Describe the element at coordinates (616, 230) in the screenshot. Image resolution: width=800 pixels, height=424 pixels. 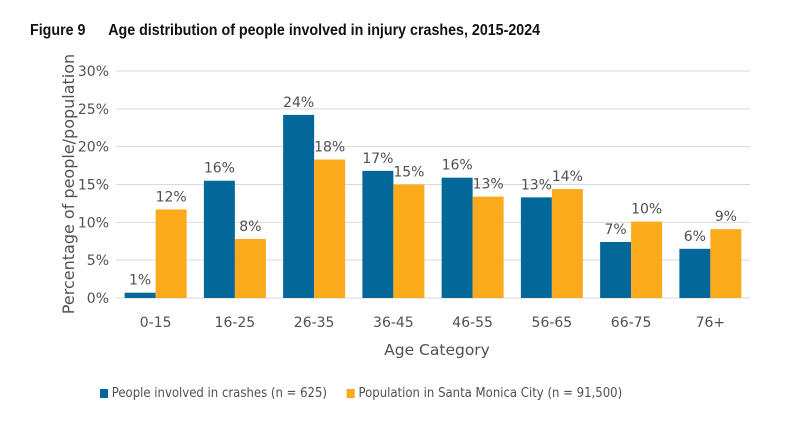
I see `data-label-crashes: 7%` at that location.